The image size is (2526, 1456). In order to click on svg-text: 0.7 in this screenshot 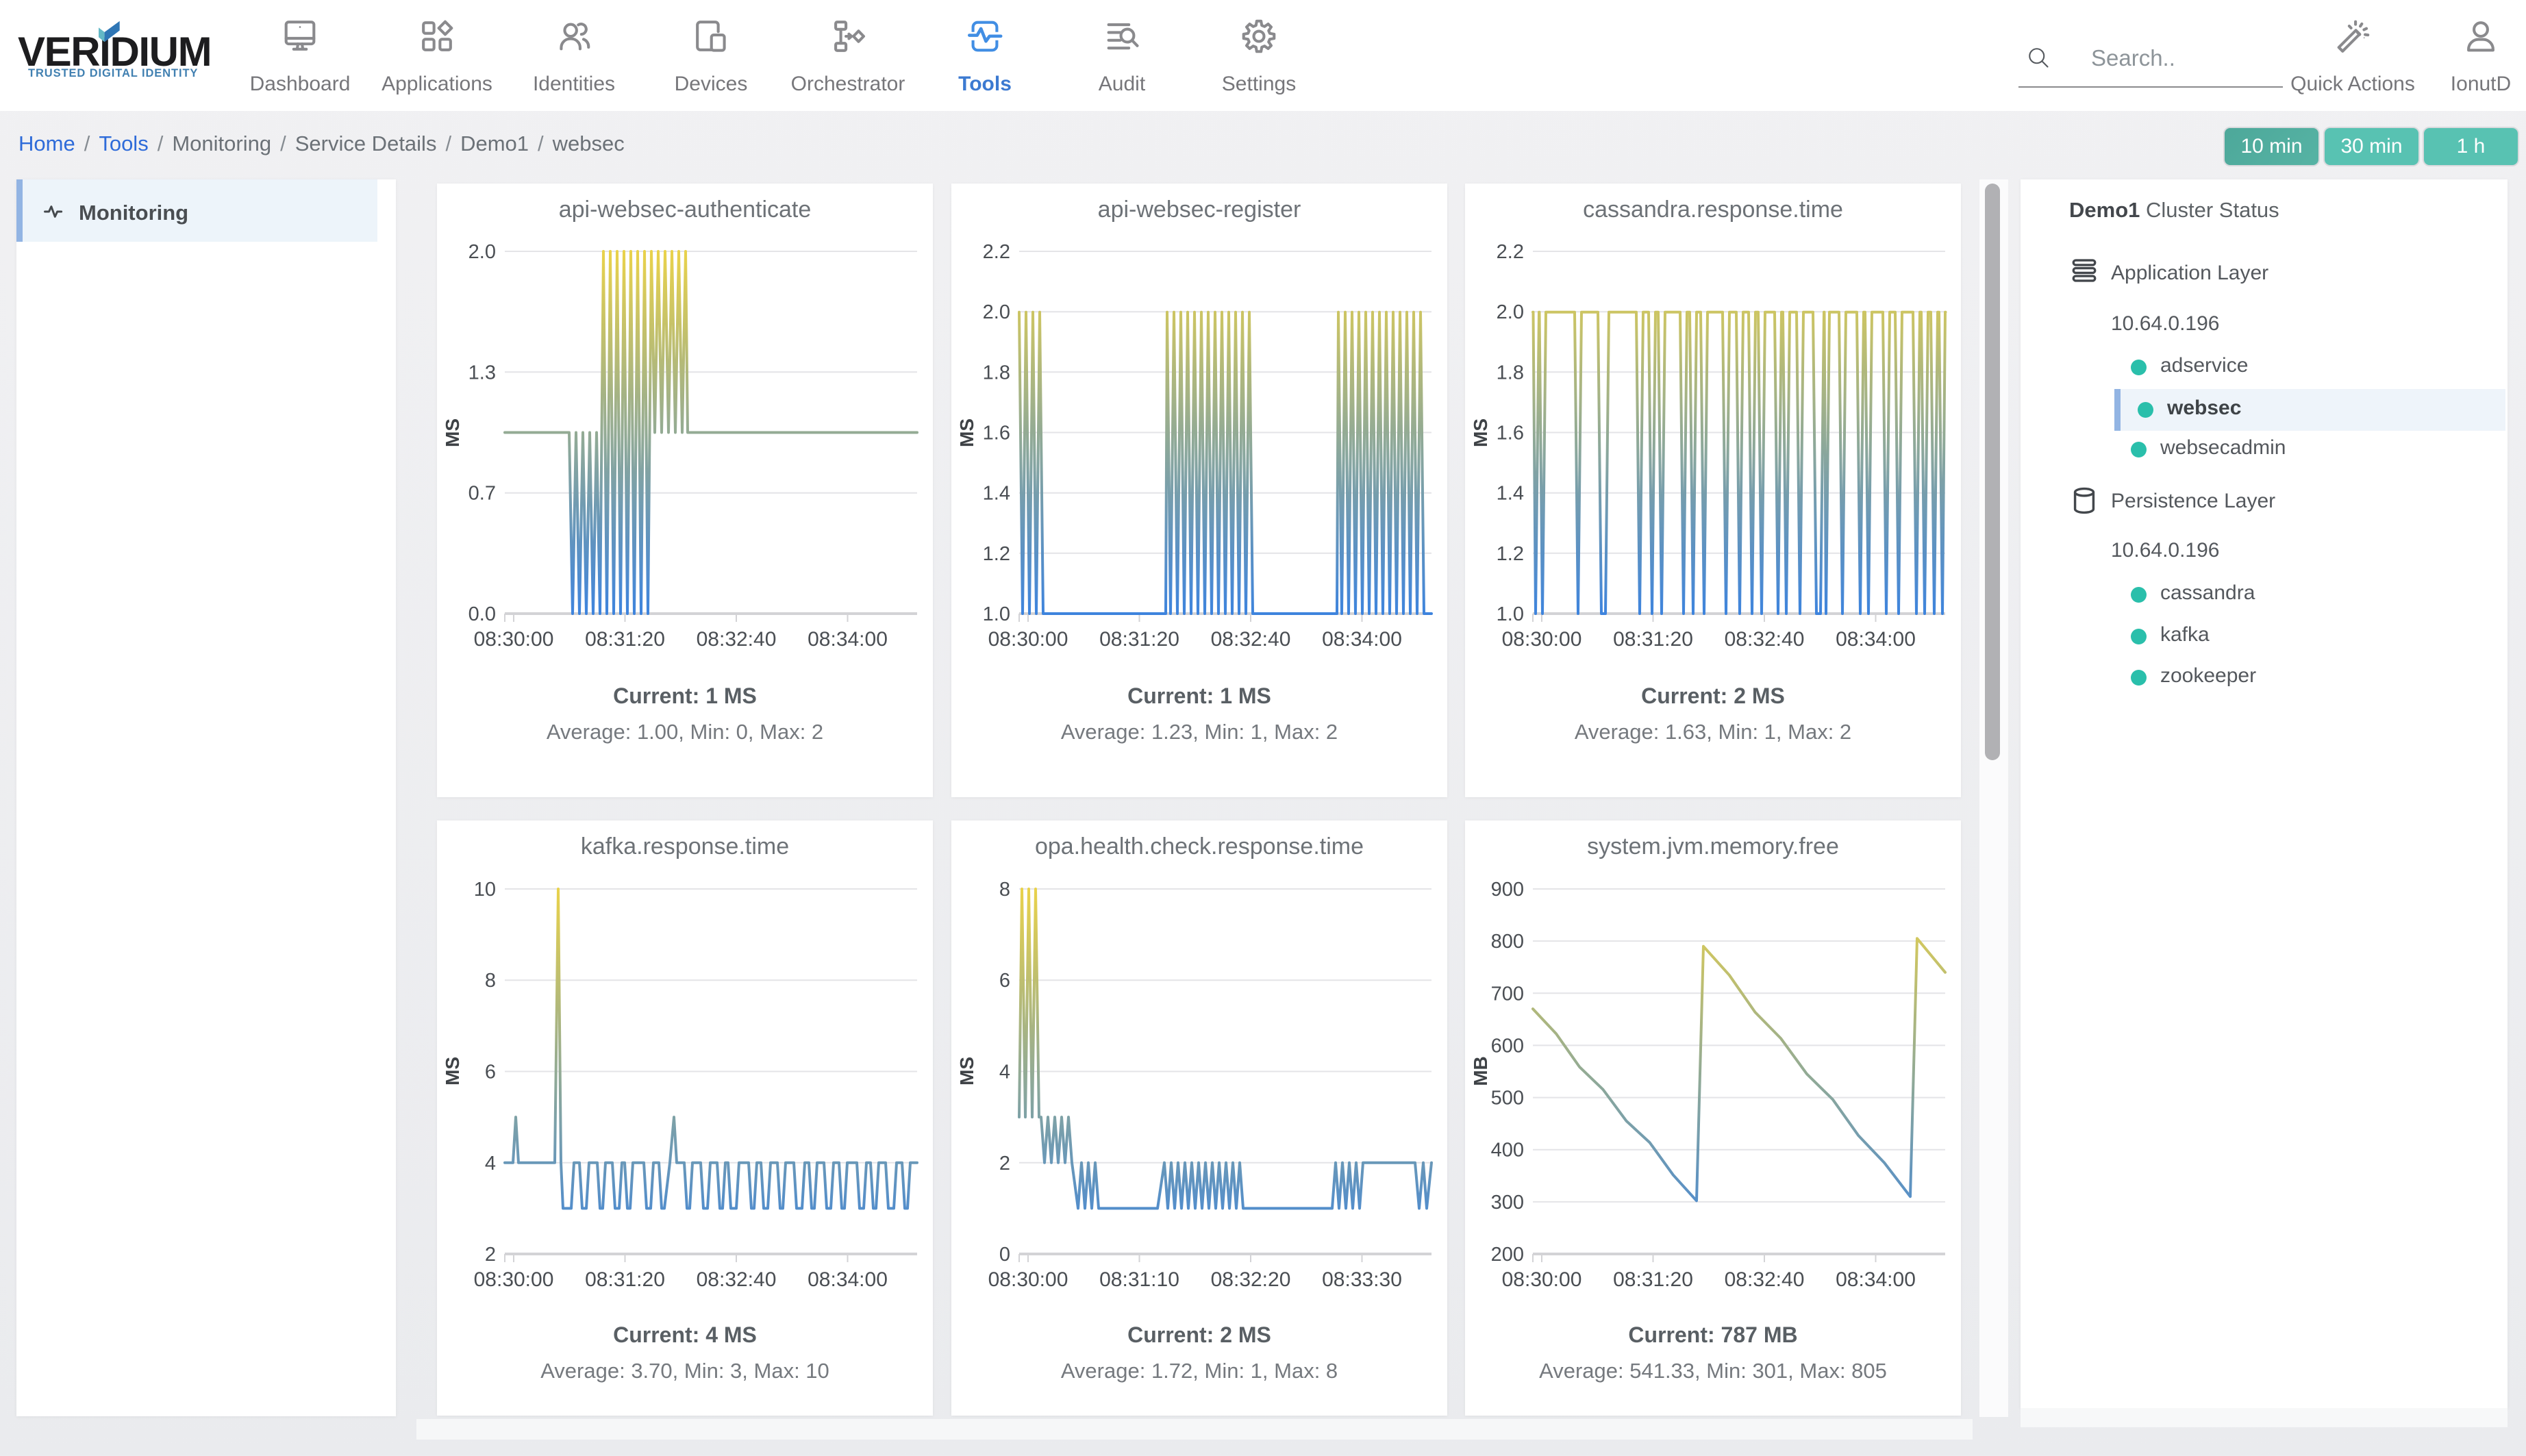, I will do `click(482, 494)`.